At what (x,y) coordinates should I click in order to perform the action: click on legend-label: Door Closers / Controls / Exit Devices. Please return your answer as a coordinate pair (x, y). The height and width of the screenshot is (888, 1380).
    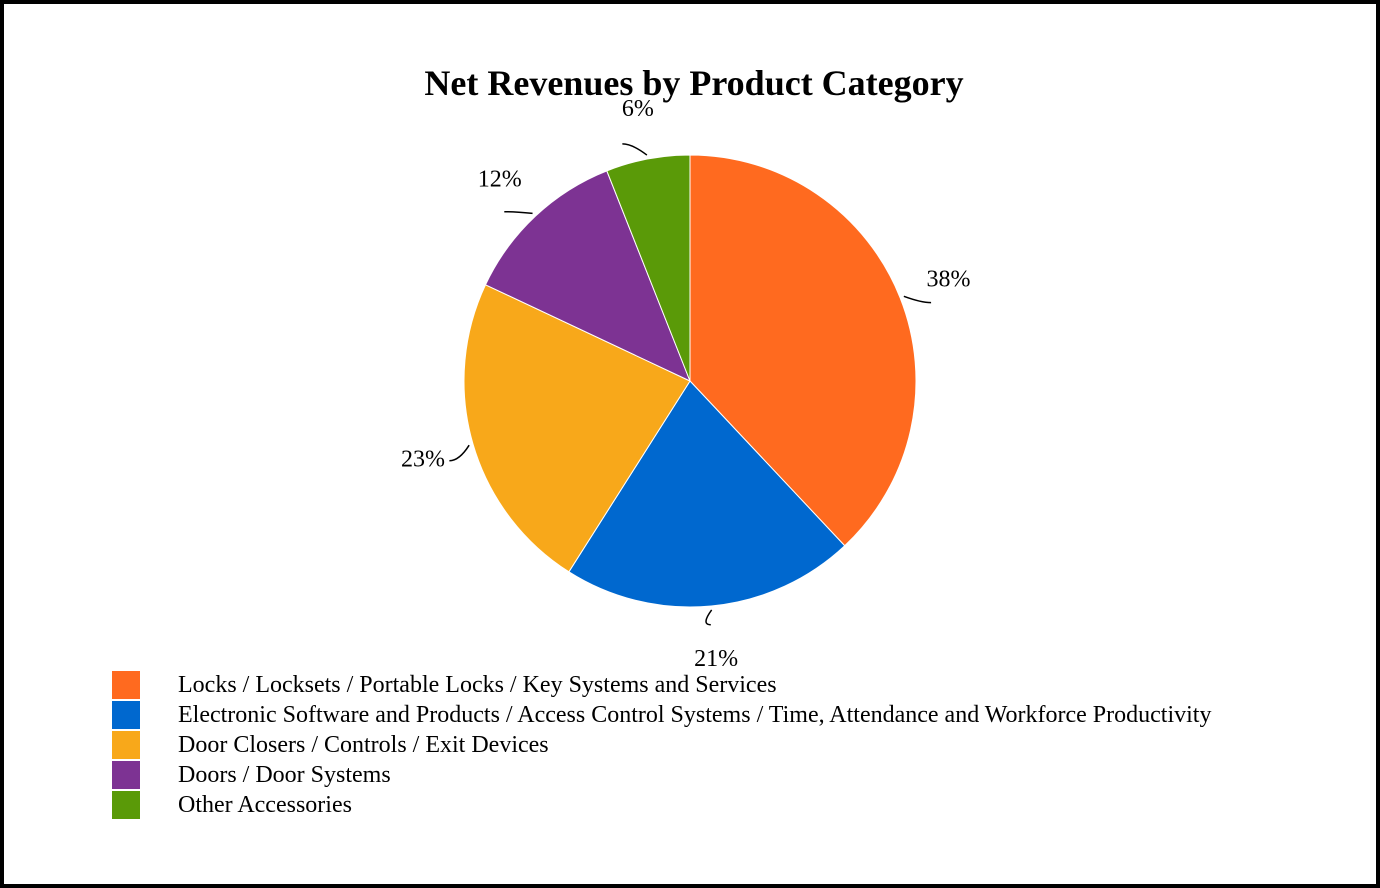
    Looking at the image, I should click on (363, 744).